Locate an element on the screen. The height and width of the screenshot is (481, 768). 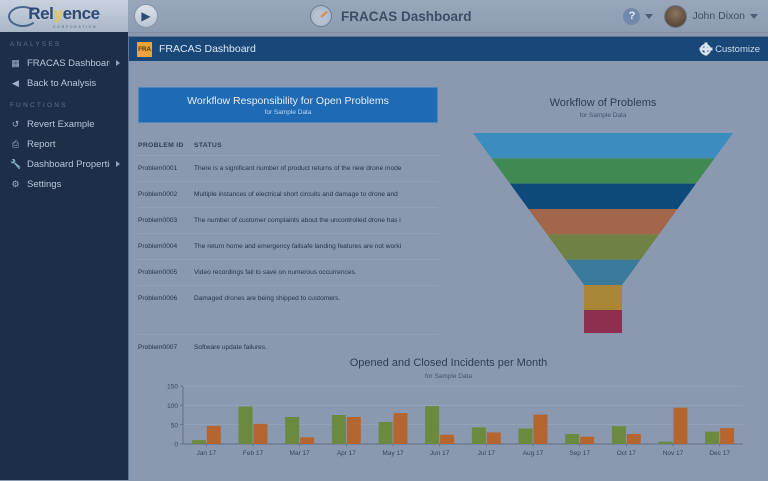
sidebar-item-label: FRACAS Dashboard is located at coordinates (68, 63).